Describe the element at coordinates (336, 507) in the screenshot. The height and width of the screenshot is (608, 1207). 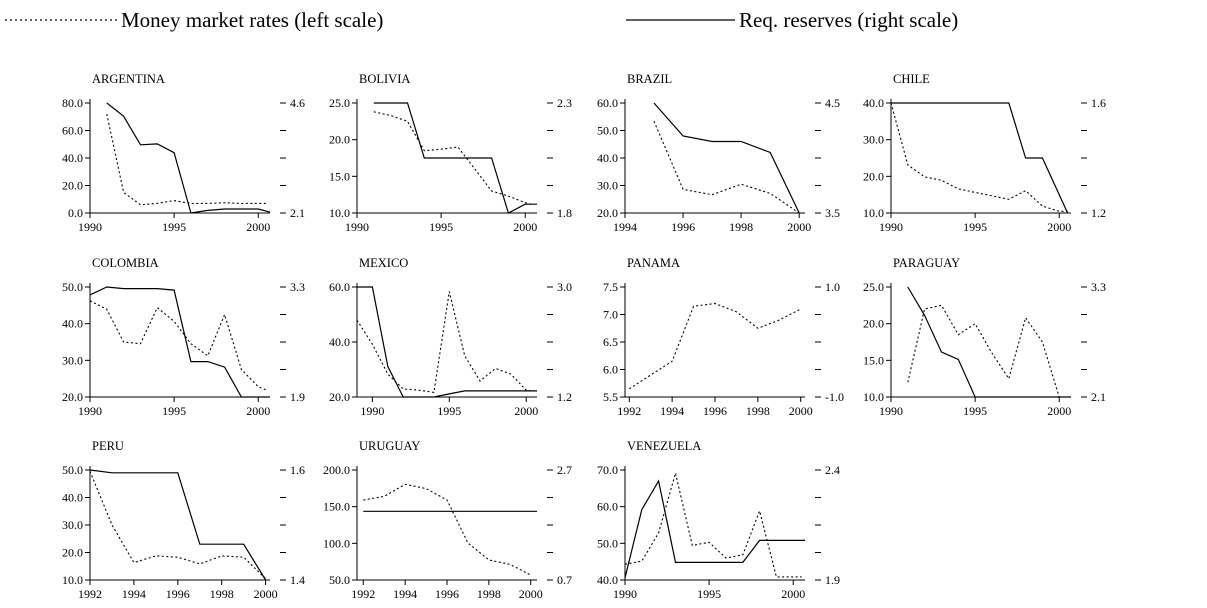
I see `left-tick-label: 150.0` at that location.